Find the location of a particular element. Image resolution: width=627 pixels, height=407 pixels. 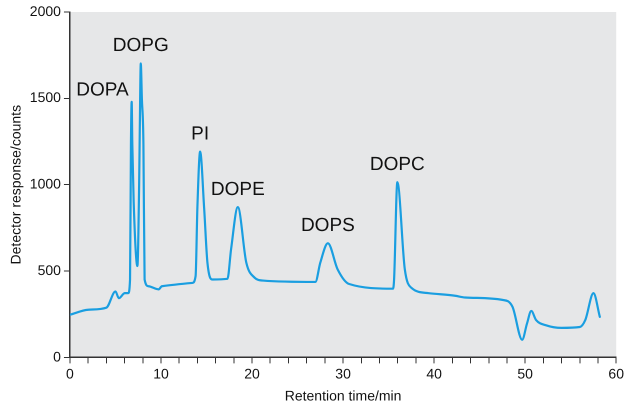

x-tick-label: 30 is located at coordinates (343, 374).